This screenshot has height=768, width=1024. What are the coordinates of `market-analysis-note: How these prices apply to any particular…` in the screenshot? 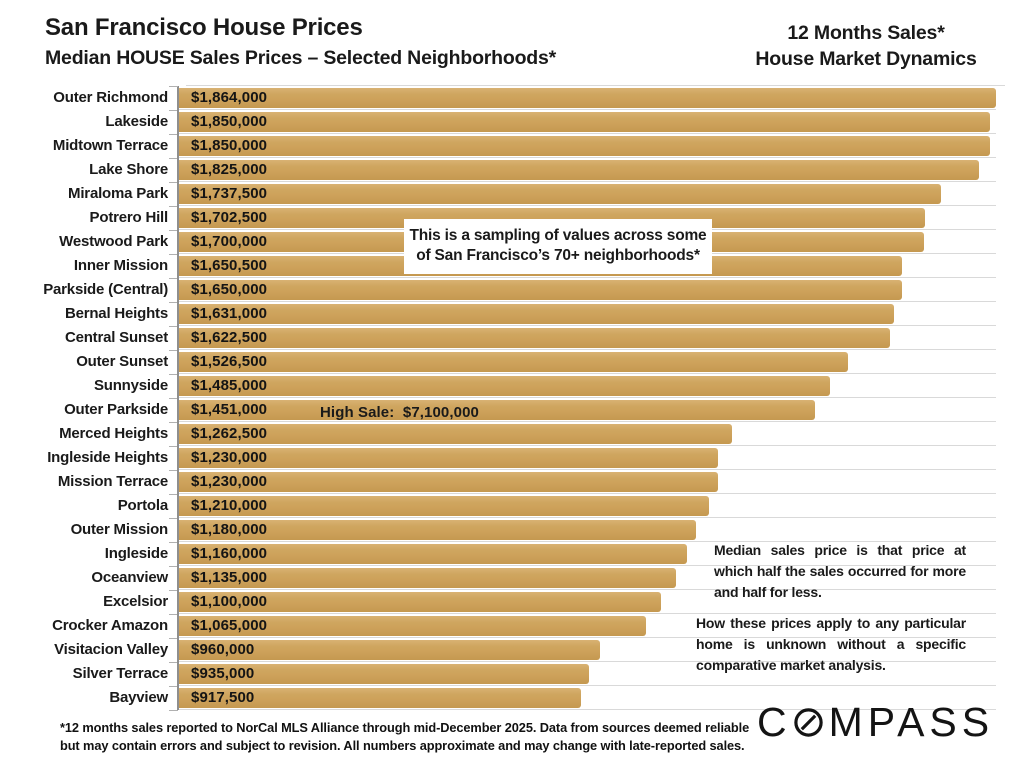 It's located at (831, 644).